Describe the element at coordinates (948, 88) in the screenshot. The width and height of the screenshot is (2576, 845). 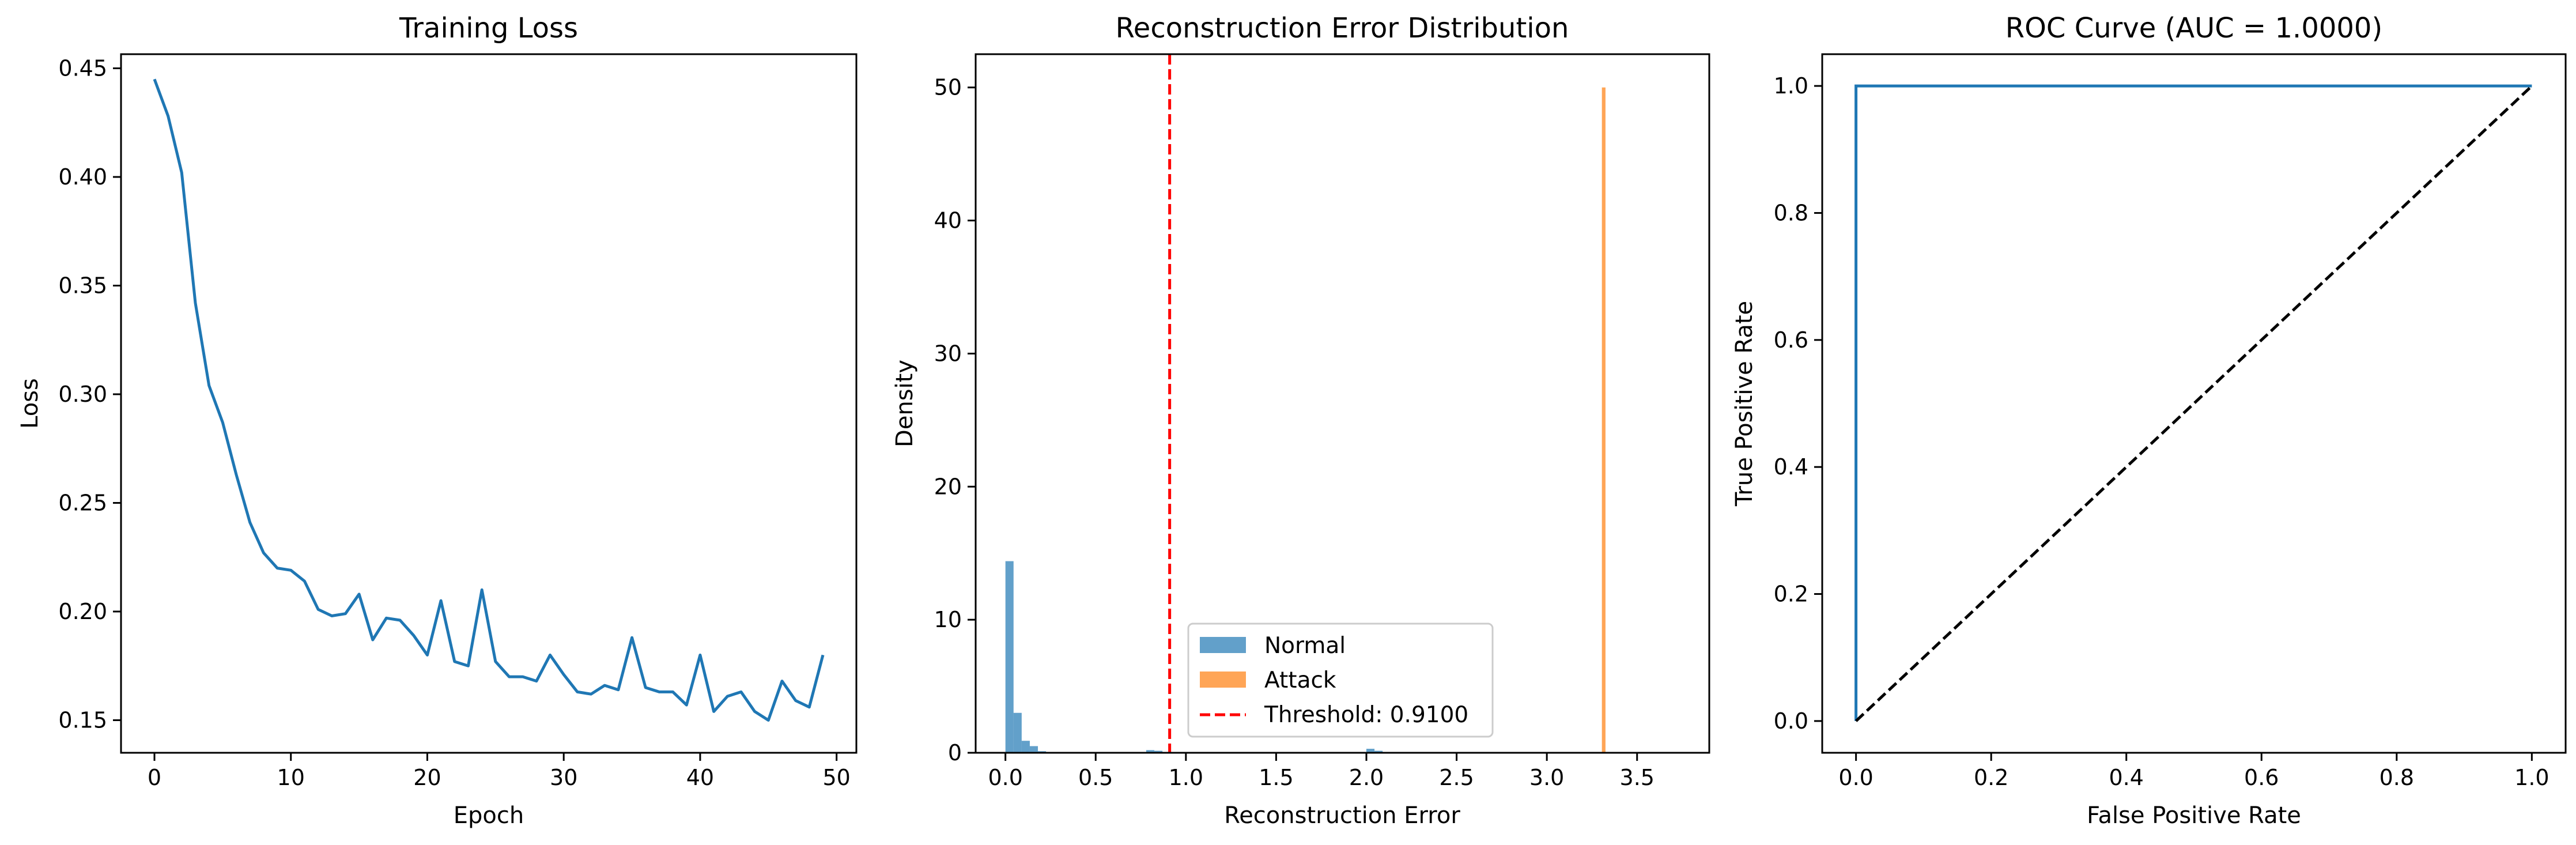
I see `y-tick-label: 50` at that location.